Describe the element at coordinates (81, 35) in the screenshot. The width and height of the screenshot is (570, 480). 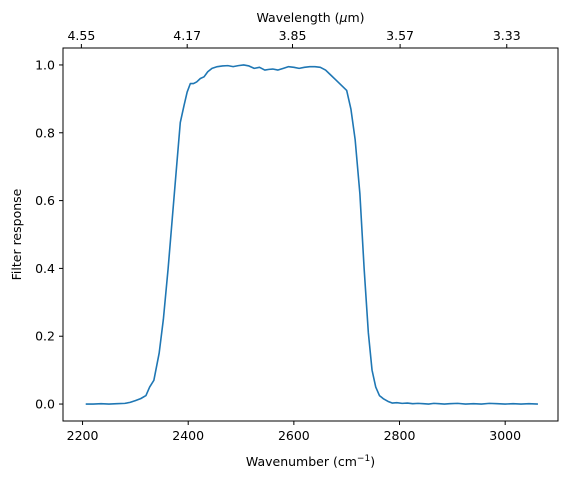
I see `top-tick-label: 4.55` at that location.